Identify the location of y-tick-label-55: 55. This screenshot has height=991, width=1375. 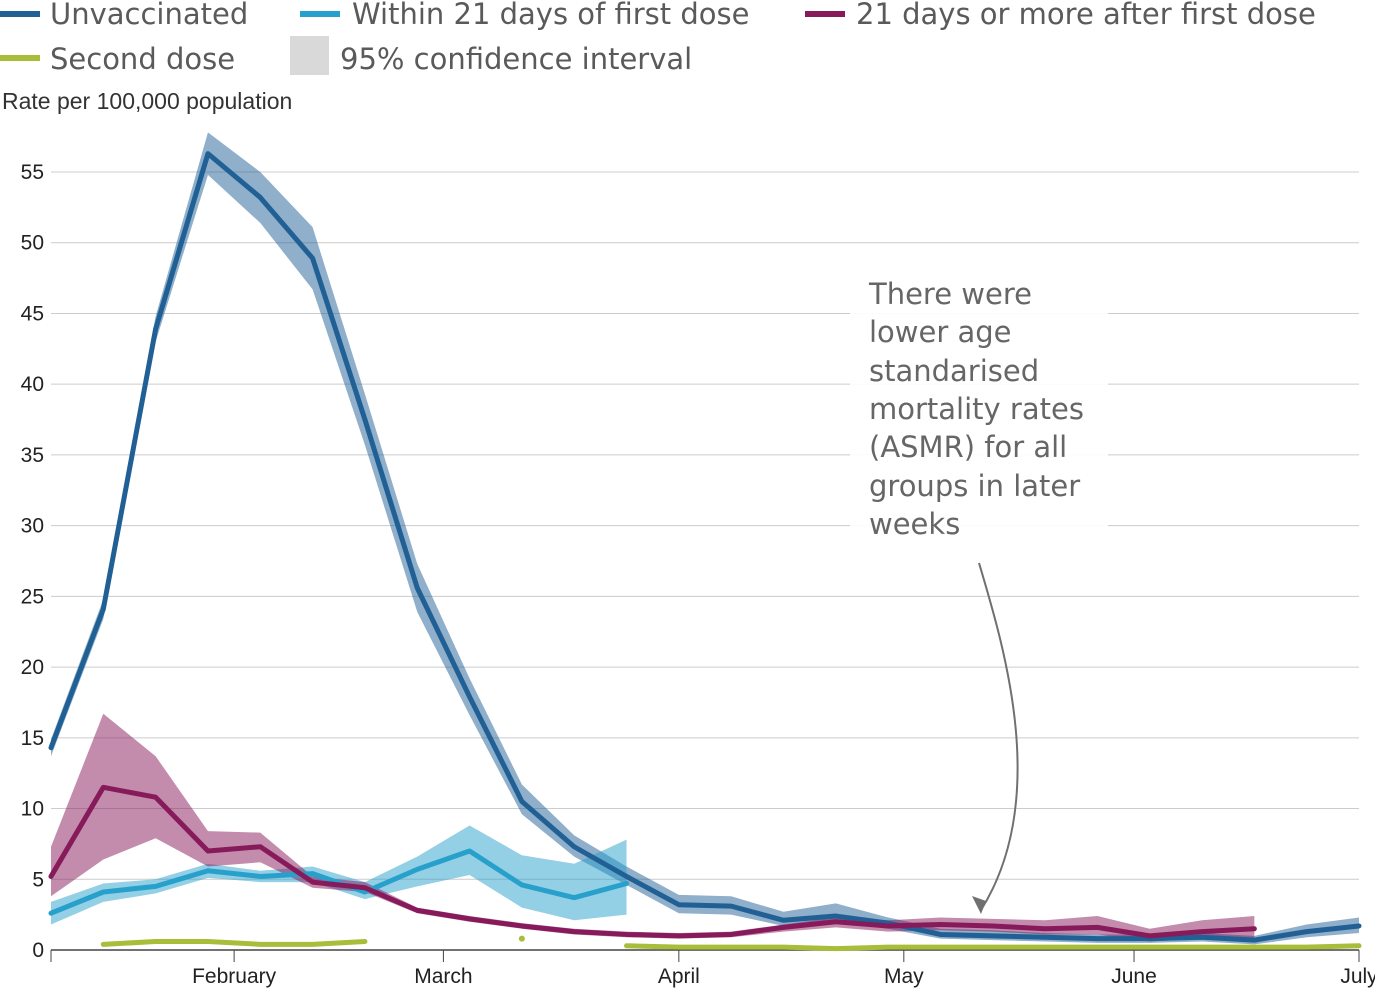
(32, 172).